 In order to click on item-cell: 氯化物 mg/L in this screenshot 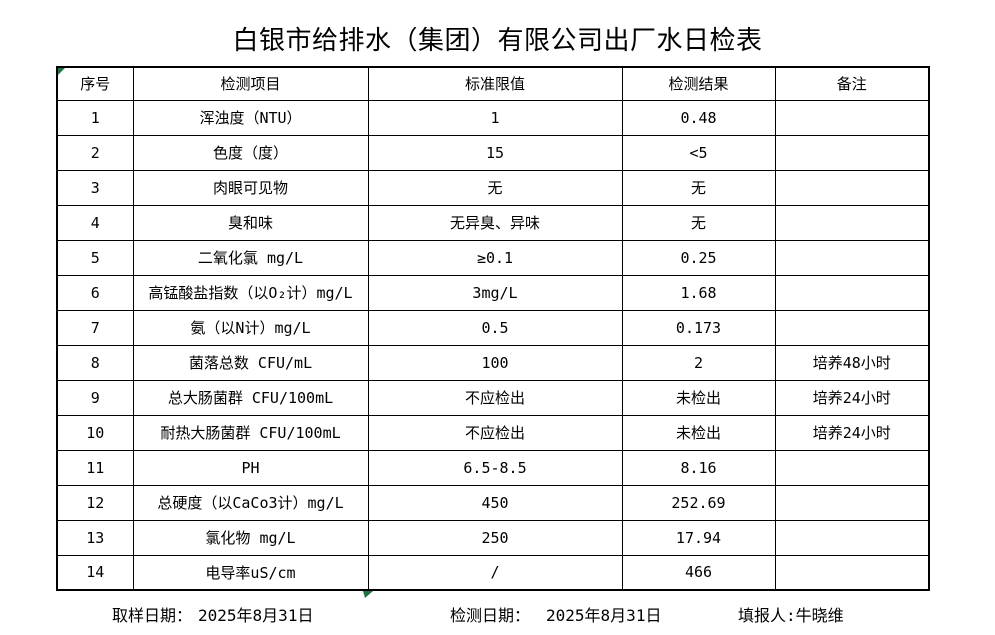, I will do `click(250, 537)`.